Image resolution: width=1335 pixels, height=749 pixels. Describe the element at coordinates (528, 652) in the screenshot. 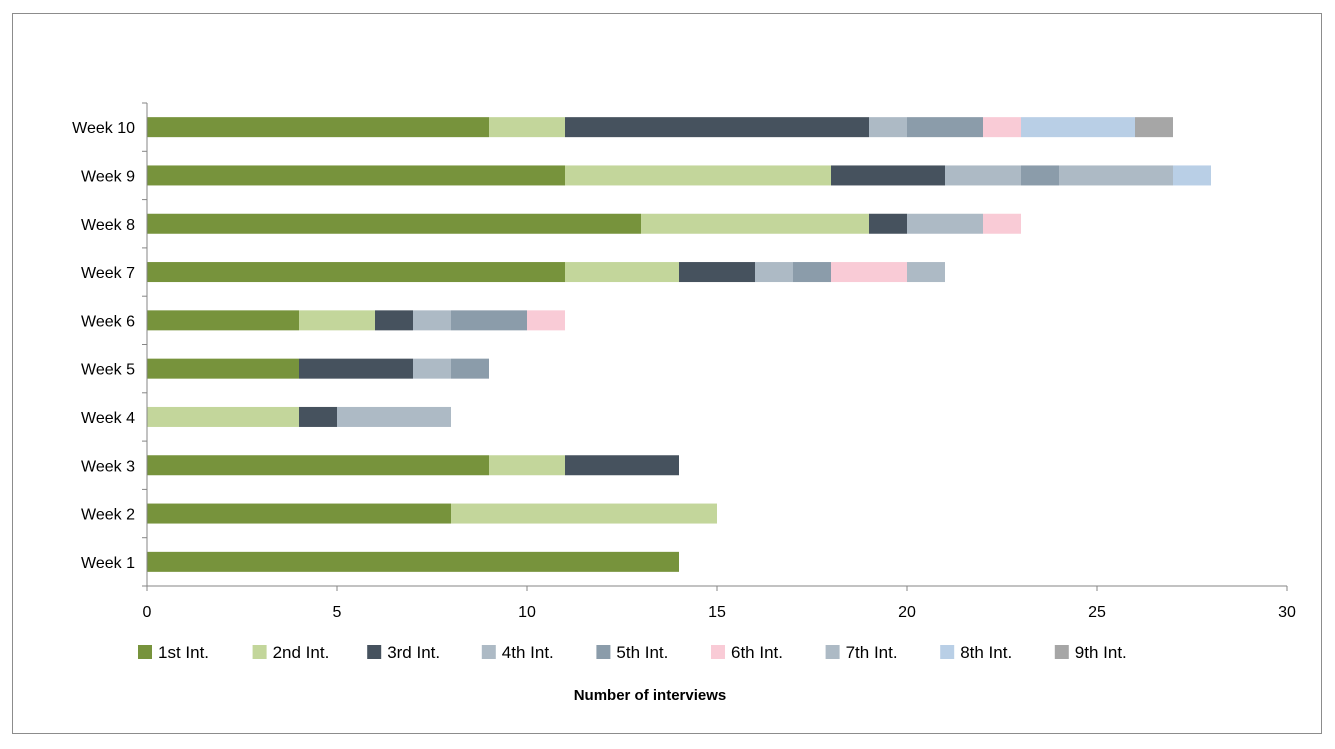

I see `legend-label: 4th Int.` at that location.